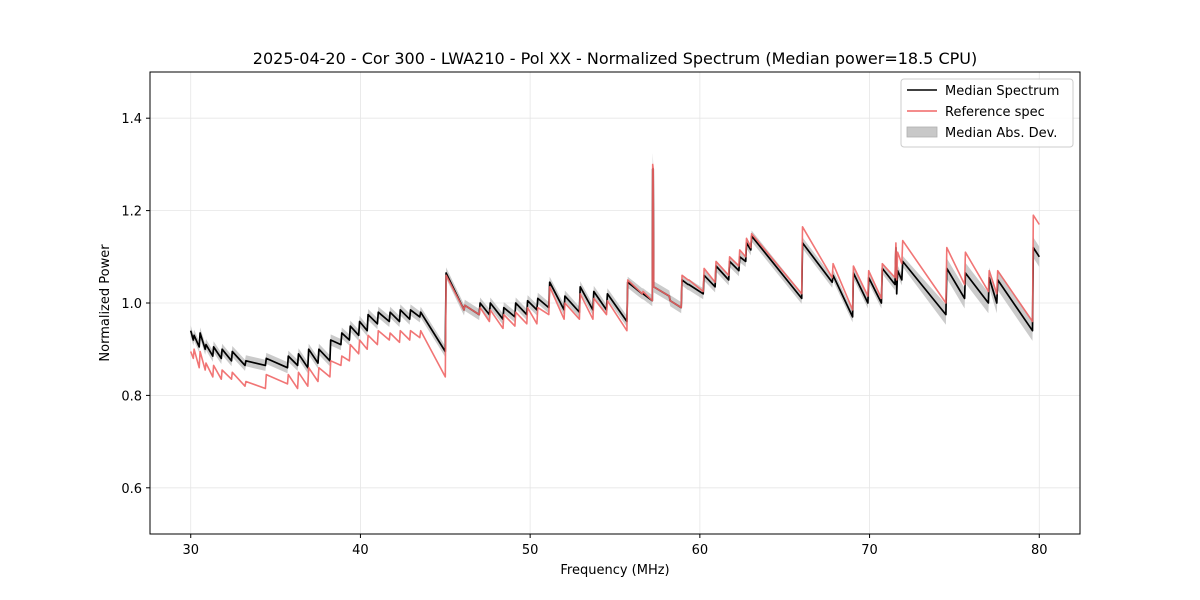 The image size is (1200, 600). Describe the element at coordinates (1001, 133) in the screenshot. I see `legend-mad-label: Median Abs. Dev.` at that location.